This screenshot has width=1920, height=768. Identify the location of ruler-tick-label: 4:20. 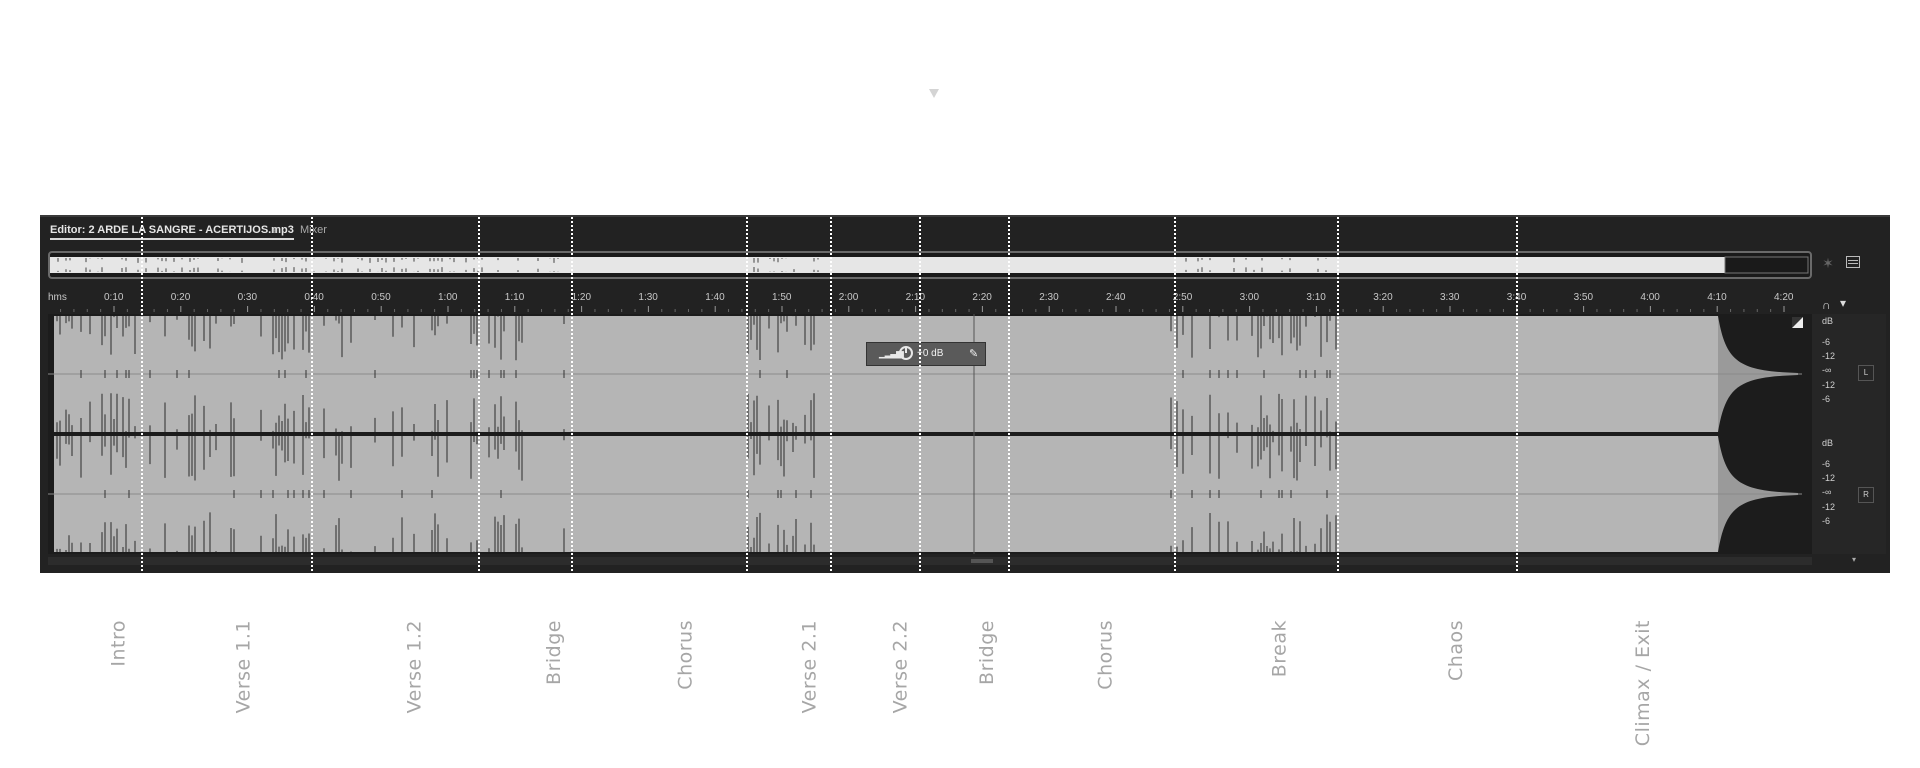
(1784, 297).